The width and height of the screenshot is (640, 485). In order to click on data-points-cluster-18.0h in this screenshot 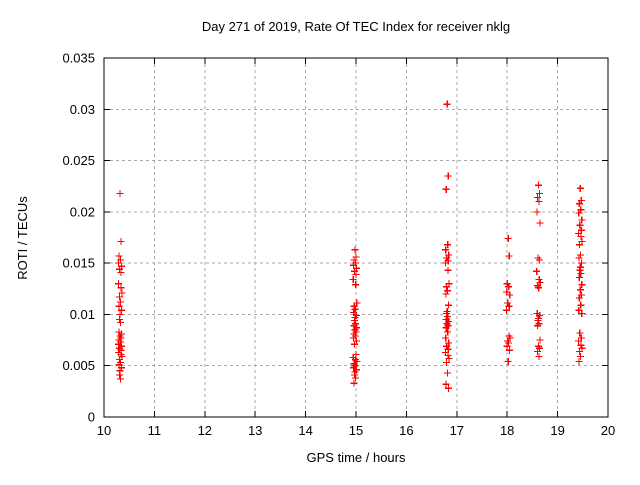, I will do `click(508, 300)`.